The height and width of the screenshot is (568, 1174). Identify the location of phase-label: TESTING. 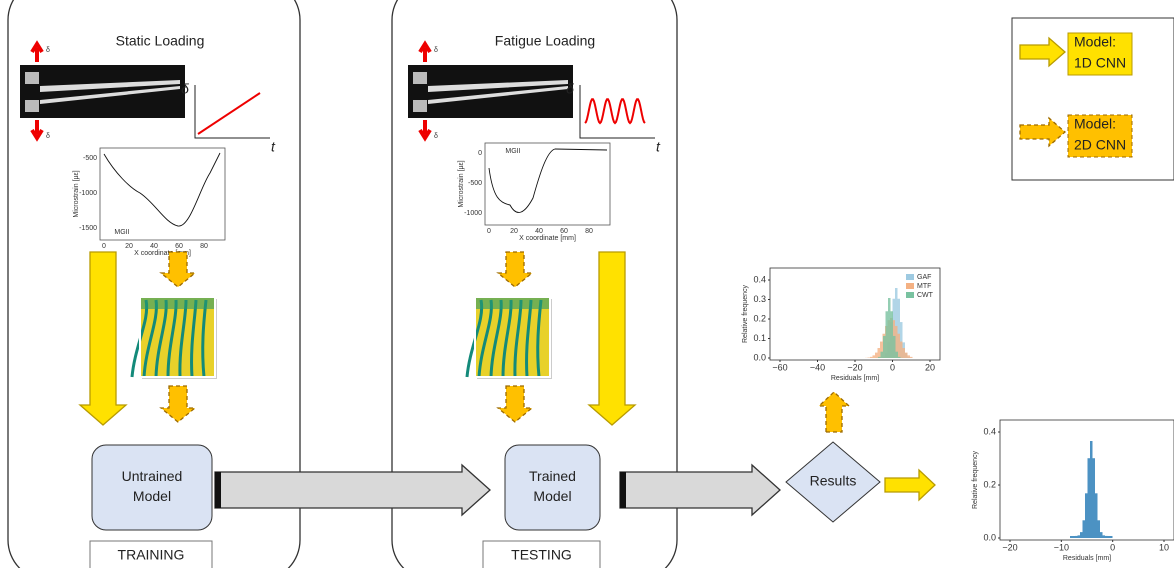
(541, 555).